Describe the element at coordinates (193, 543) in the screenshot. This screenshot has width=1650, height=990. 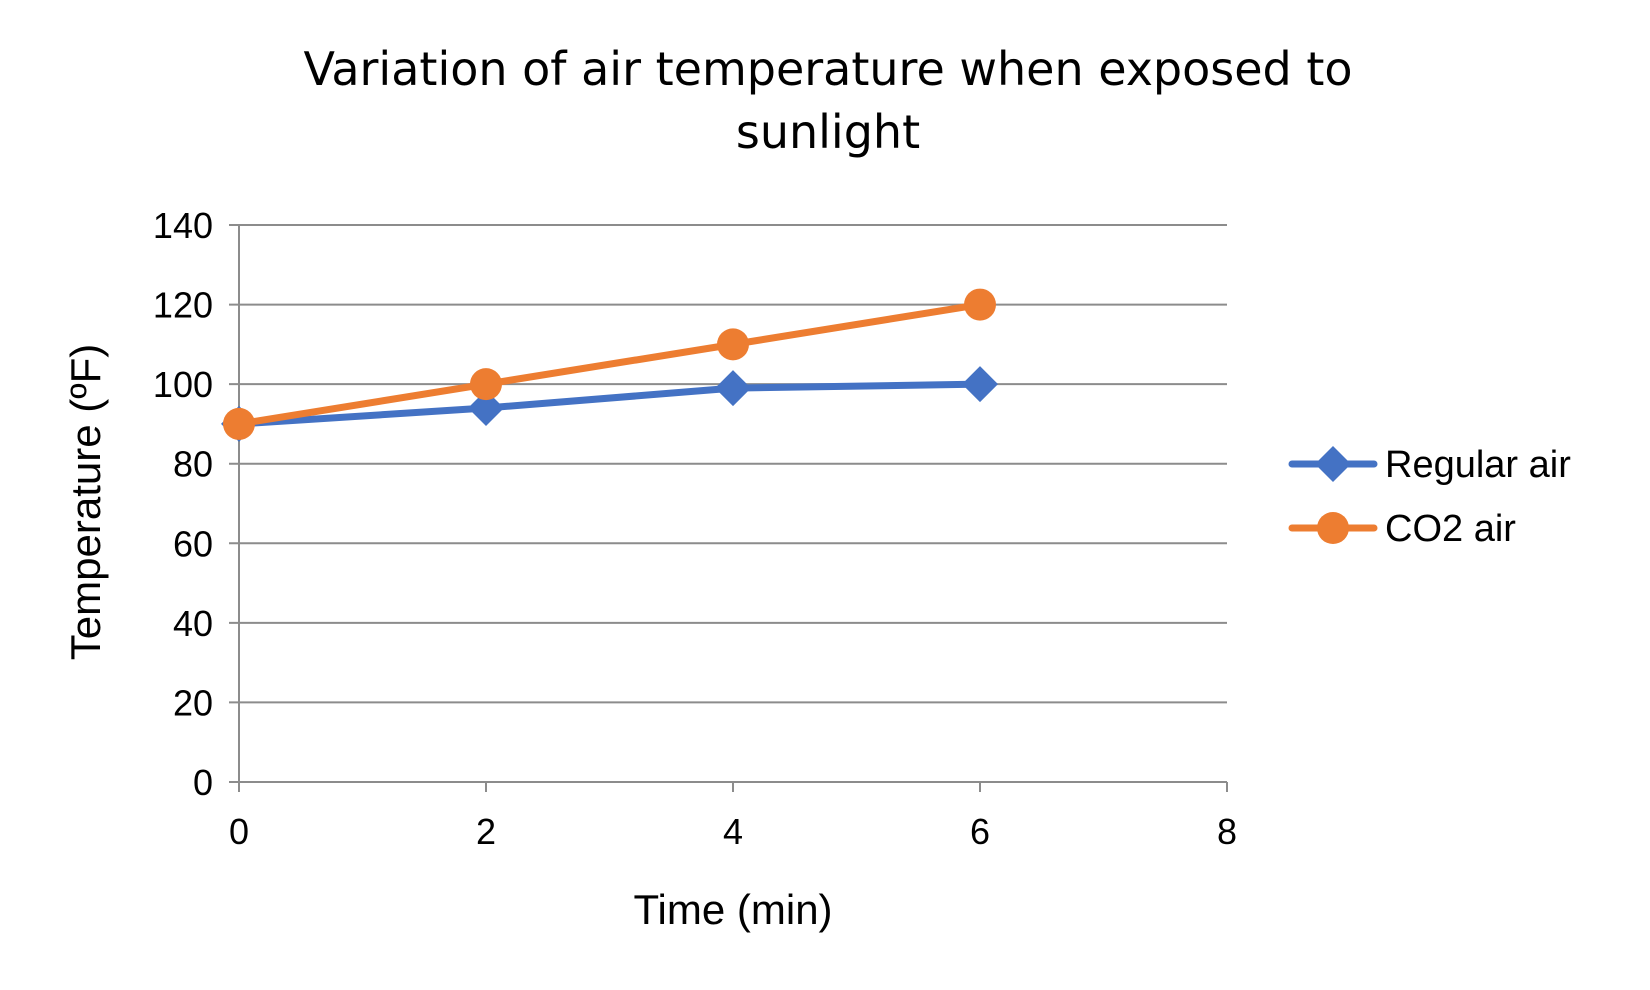
I see `y-tick-label-60: 60` at that location.